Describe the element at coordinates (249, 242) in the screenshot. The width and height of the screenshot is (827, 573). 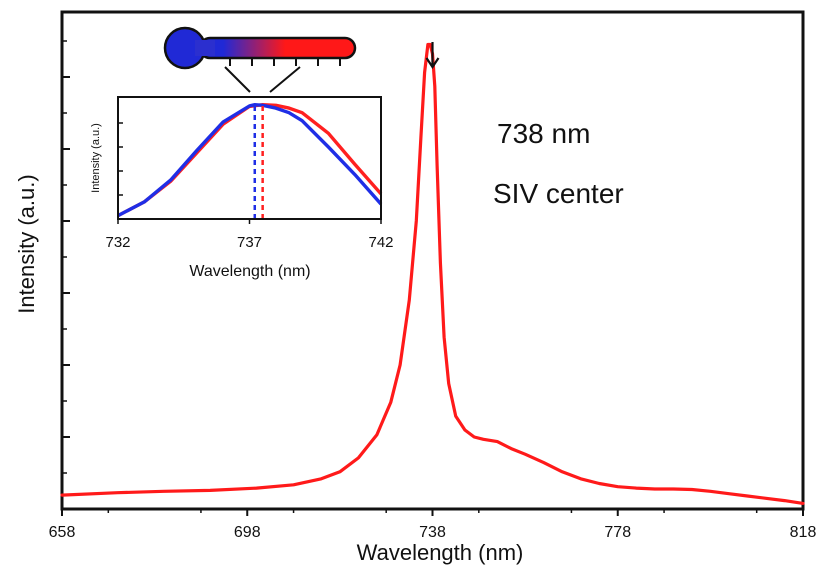
I see `inset-x-tick-label: 737` at that location.